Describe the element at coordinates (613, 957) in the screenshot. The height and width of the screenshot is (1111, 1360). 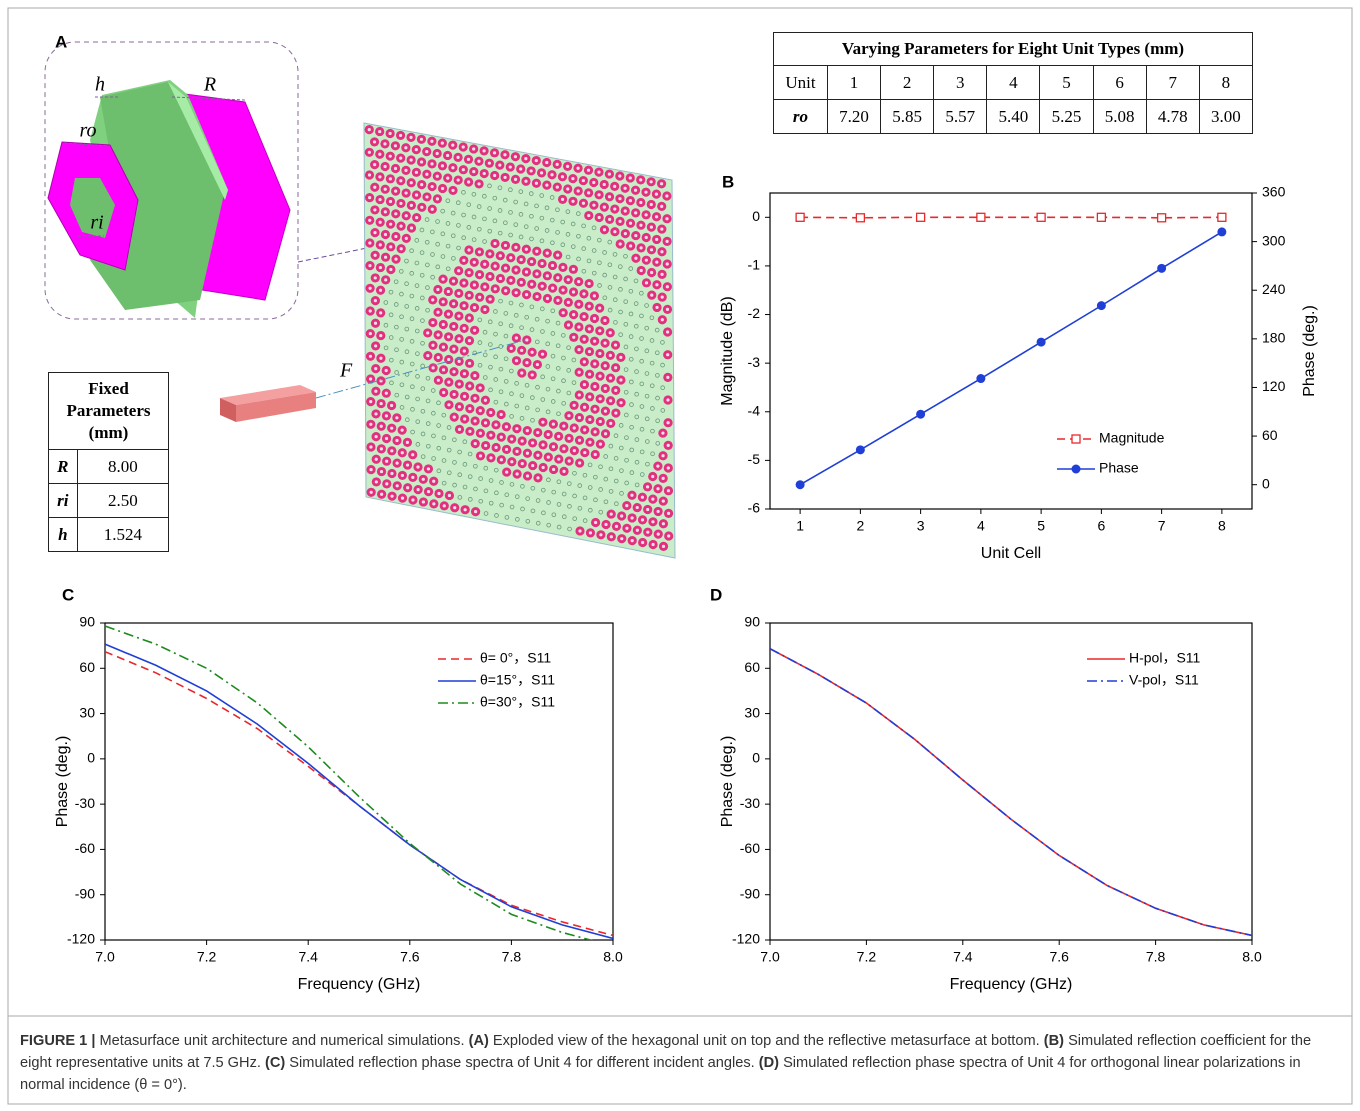
I see `x-tick-label: 8.0` at that location.